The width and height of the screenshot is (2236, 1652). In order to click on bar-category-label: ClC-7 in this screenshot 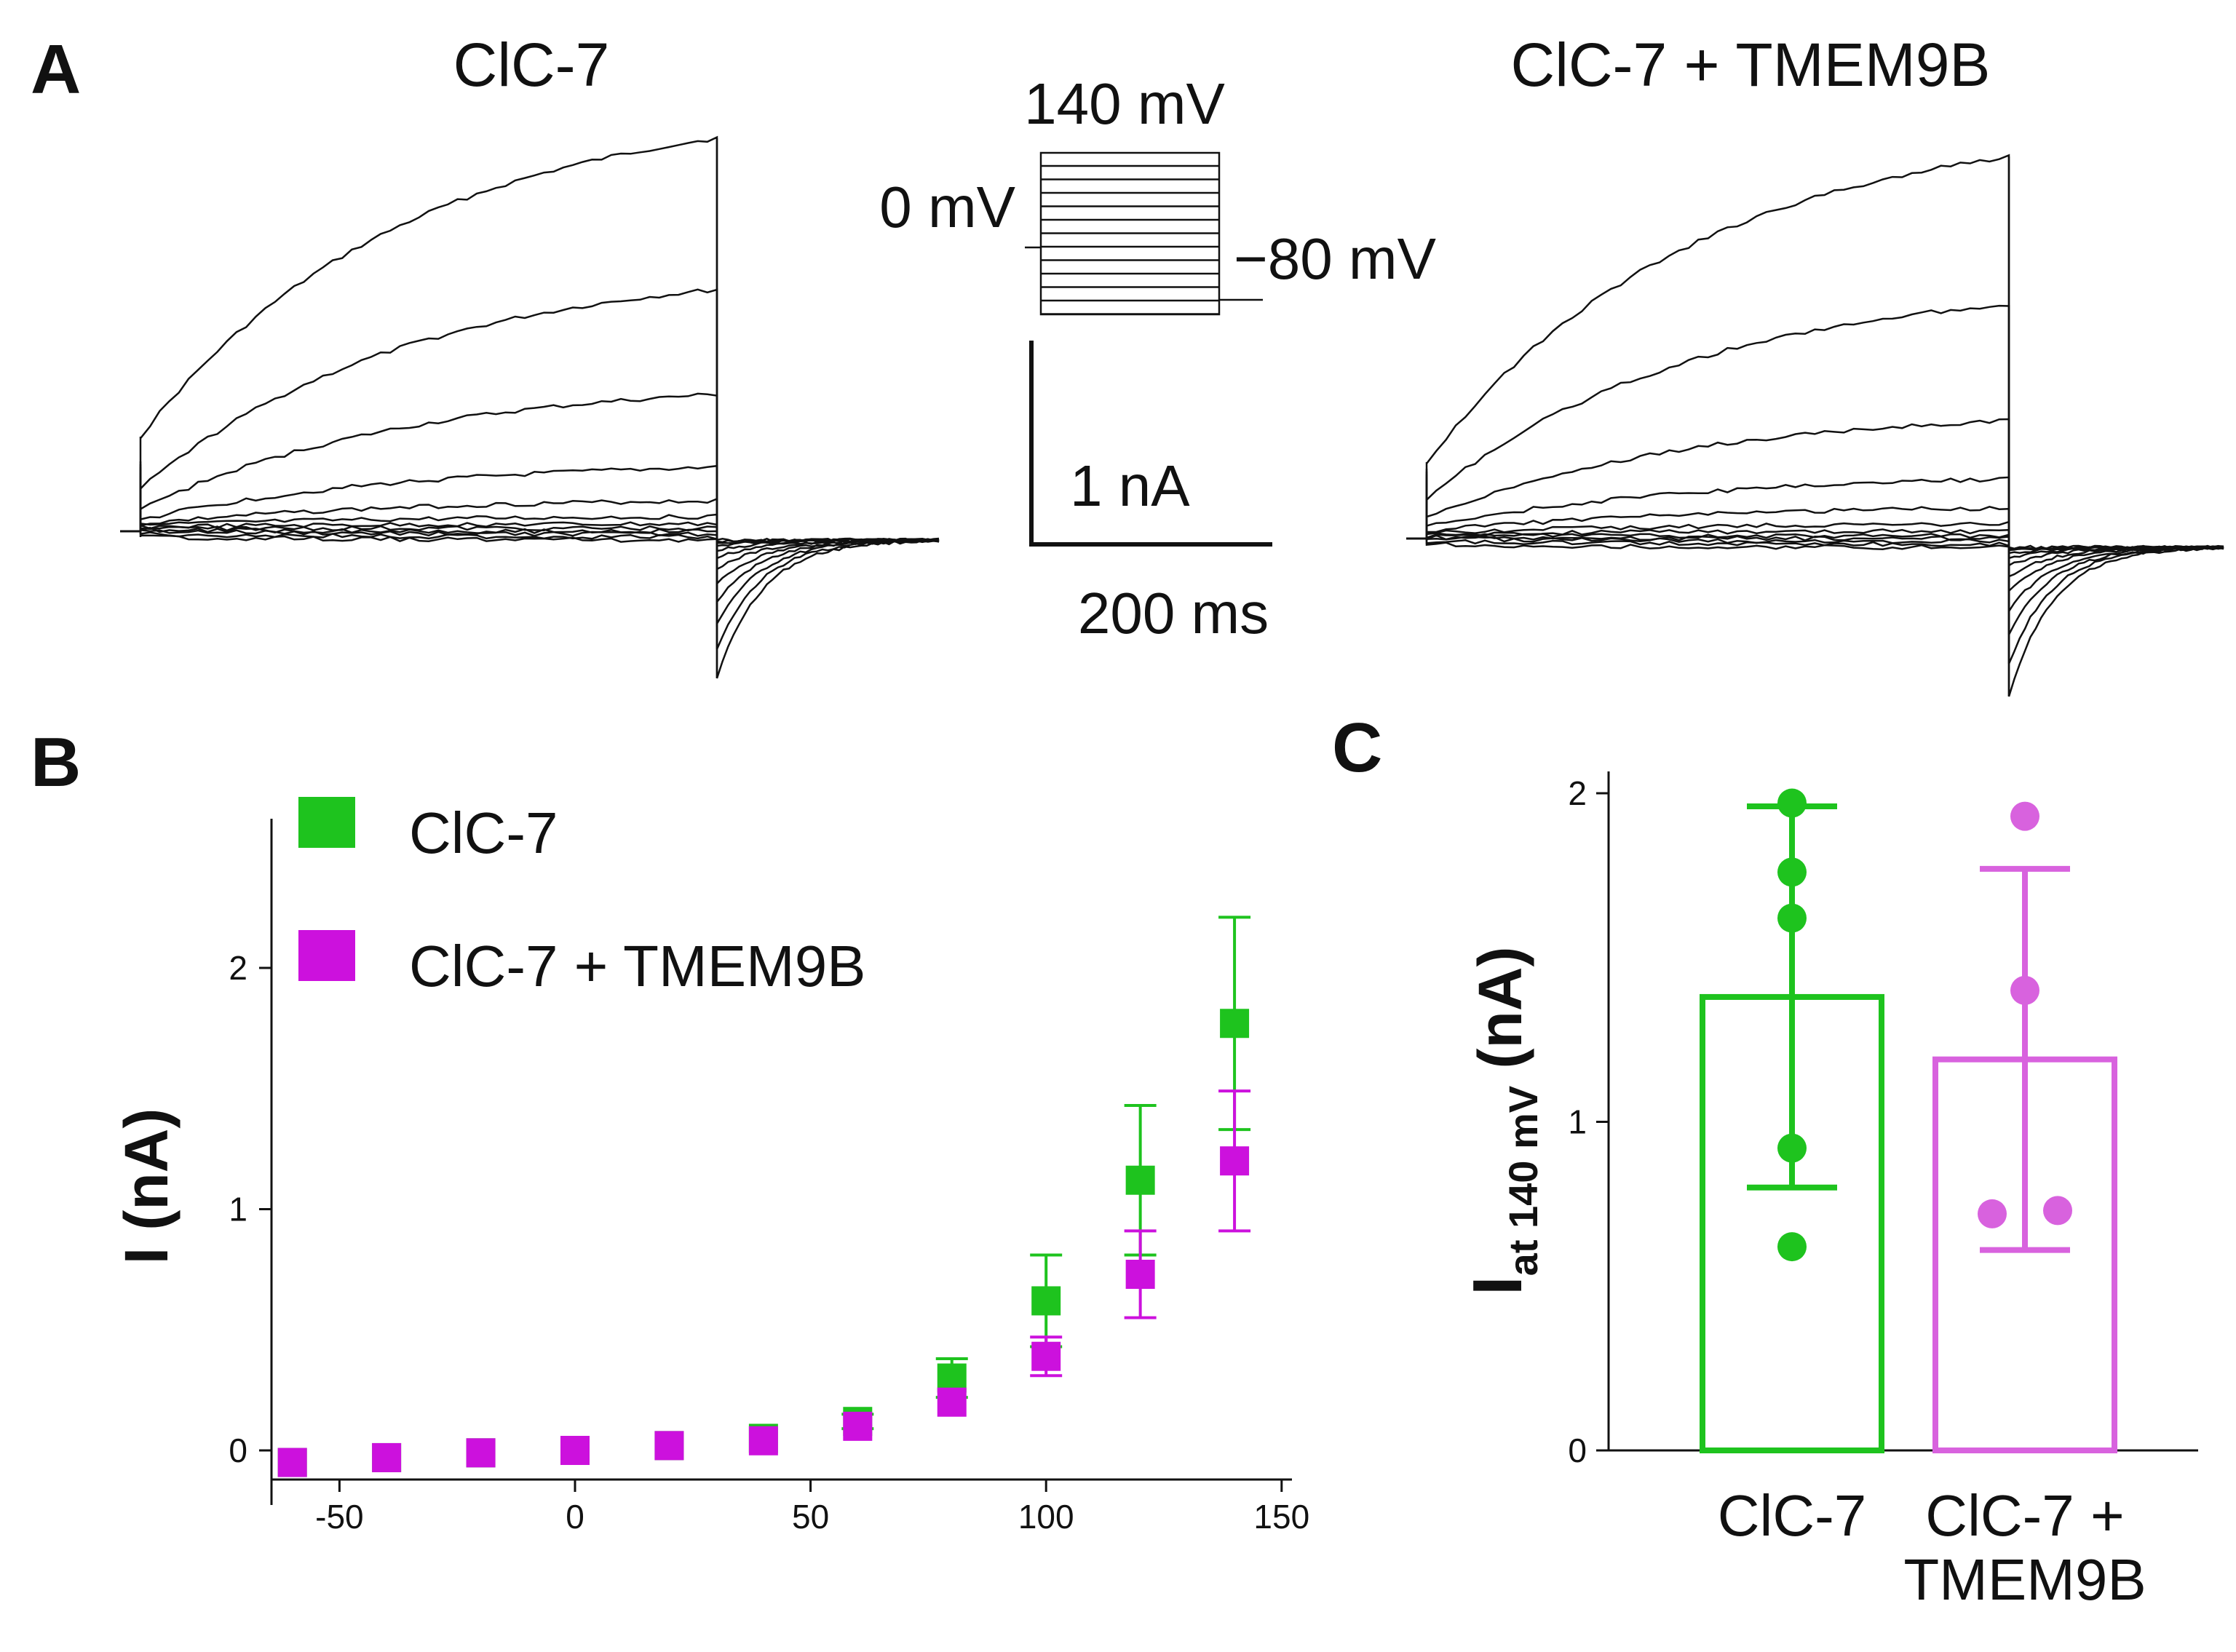, I will do `click(1792, 1515)`.